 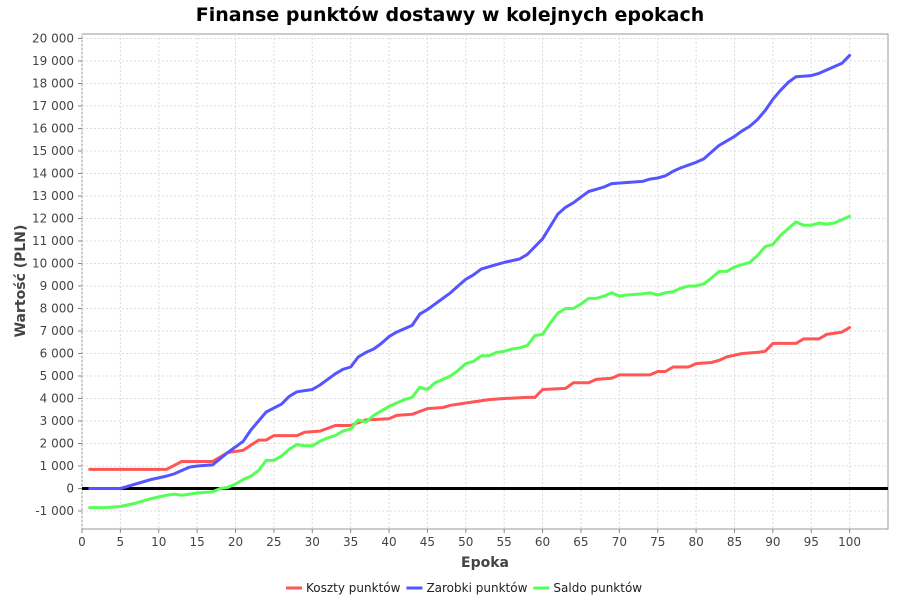 What do you see at coordinates (504, 542) in the screenshot?
I see `x-tick-label: 55` at bounding box center [504, 542].